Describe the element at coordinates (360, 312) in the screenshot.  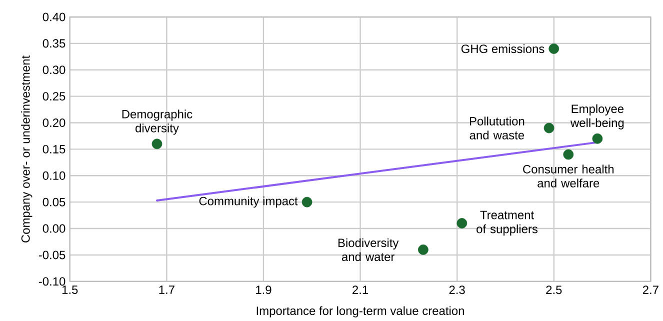
I see `x-axis-title: Importance for long-term value creation` at that location.